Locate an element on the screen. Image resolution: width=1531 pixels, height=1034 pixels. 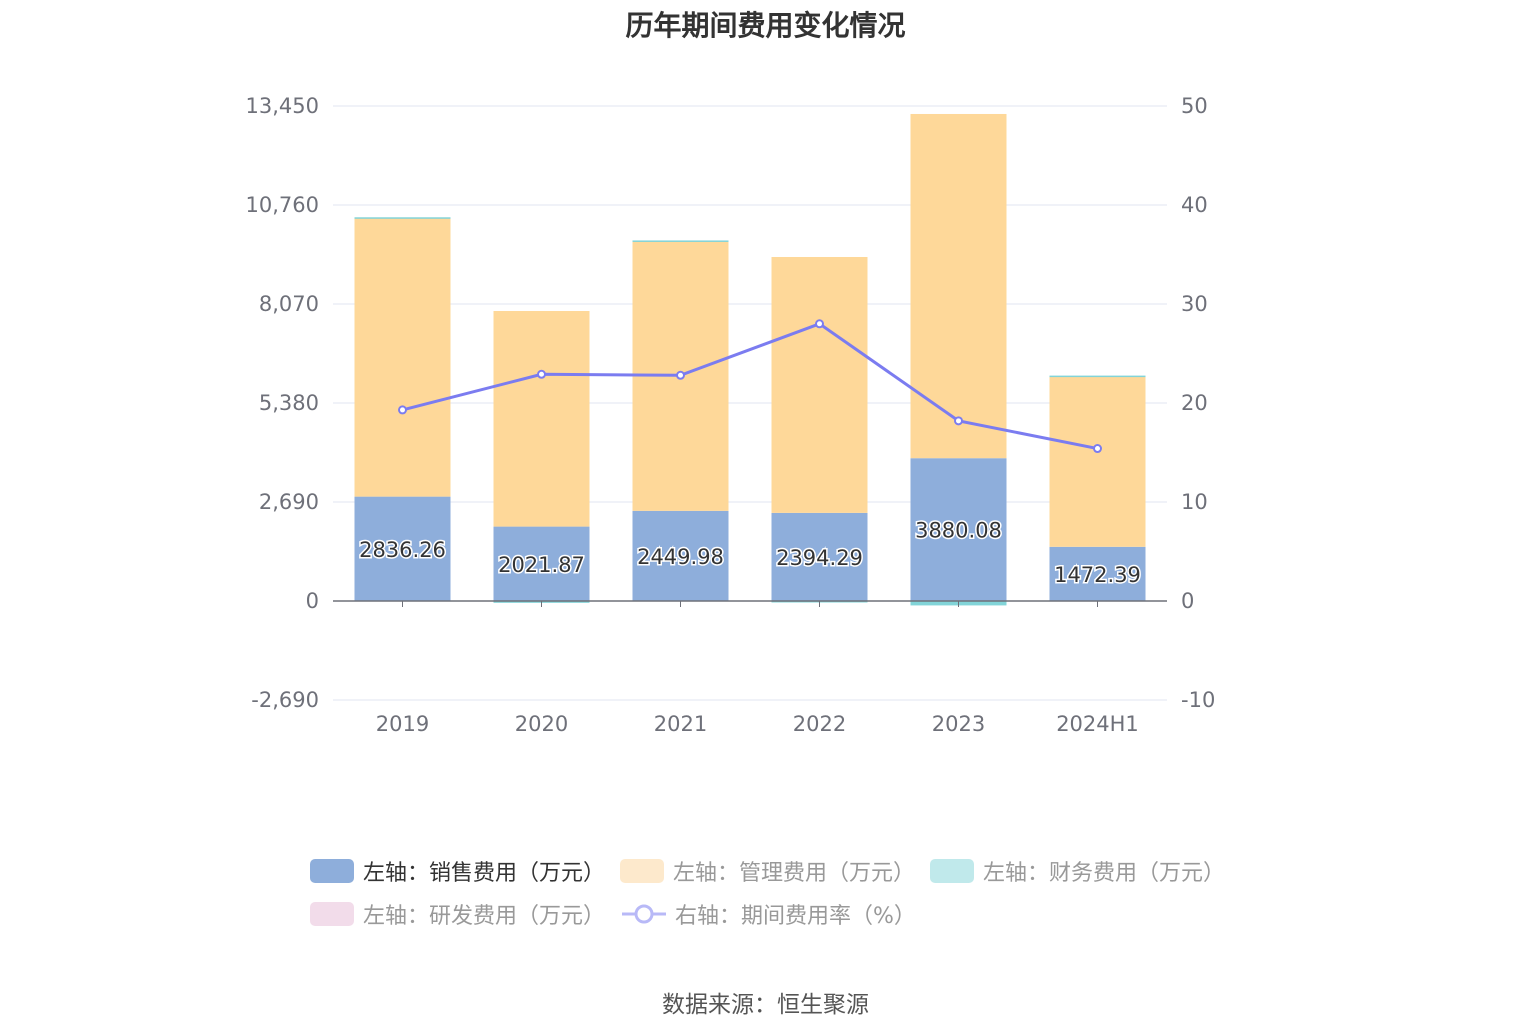
right-tick-label: -10 is located at coordinates (1198, 700).